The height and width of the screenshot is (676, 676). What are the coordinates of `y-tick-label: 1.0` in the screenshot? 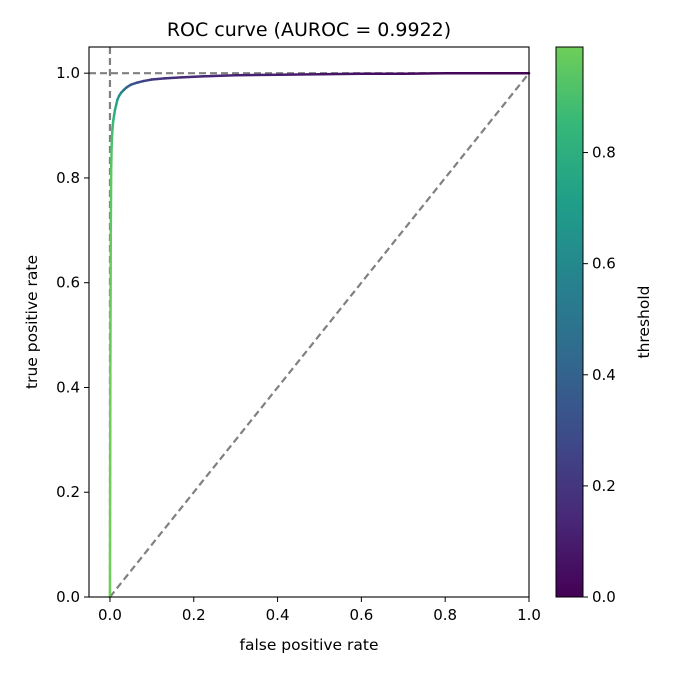 It's located at (68, 73).